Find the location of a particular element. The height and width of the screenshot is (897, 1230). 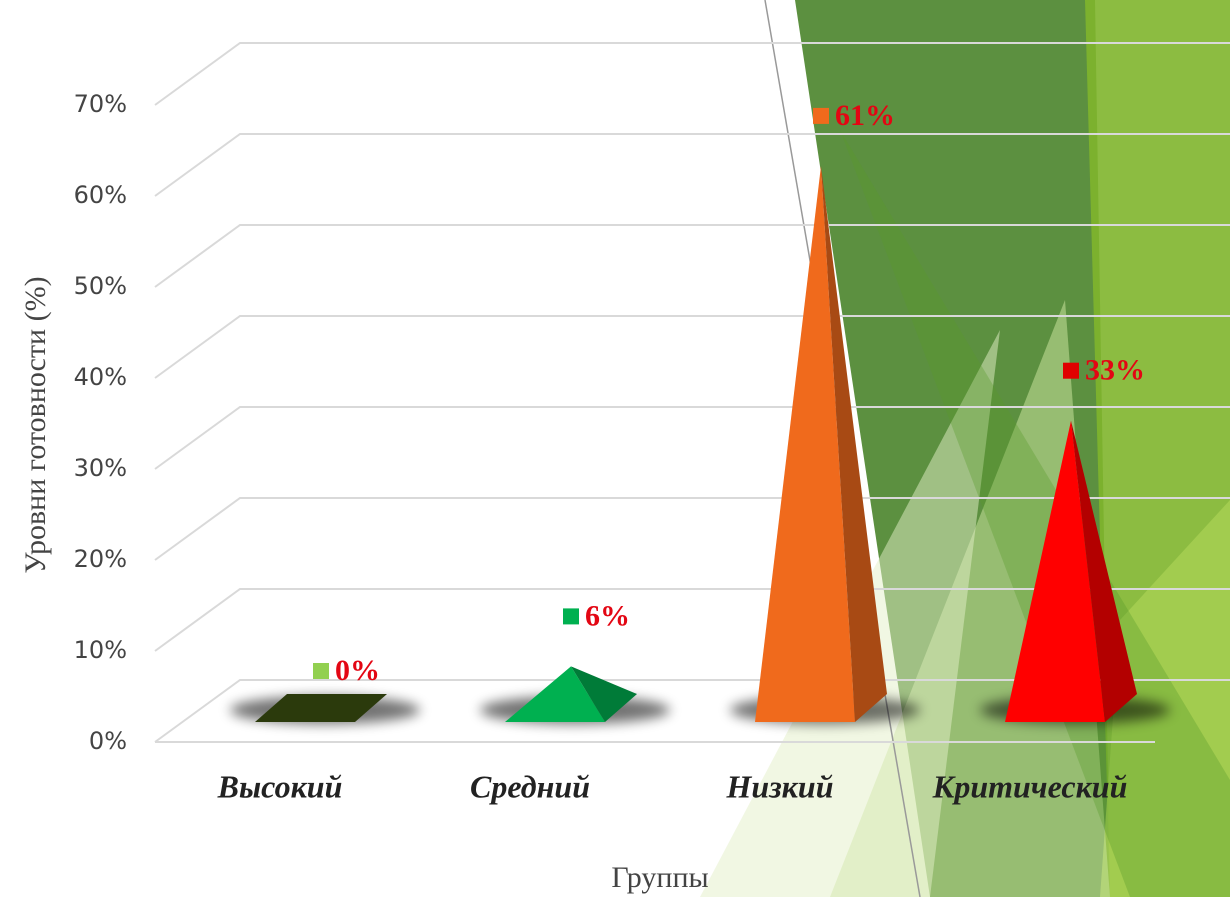

y-axis-title: Уровни готовности (%) is located at coordinates (35, 424).